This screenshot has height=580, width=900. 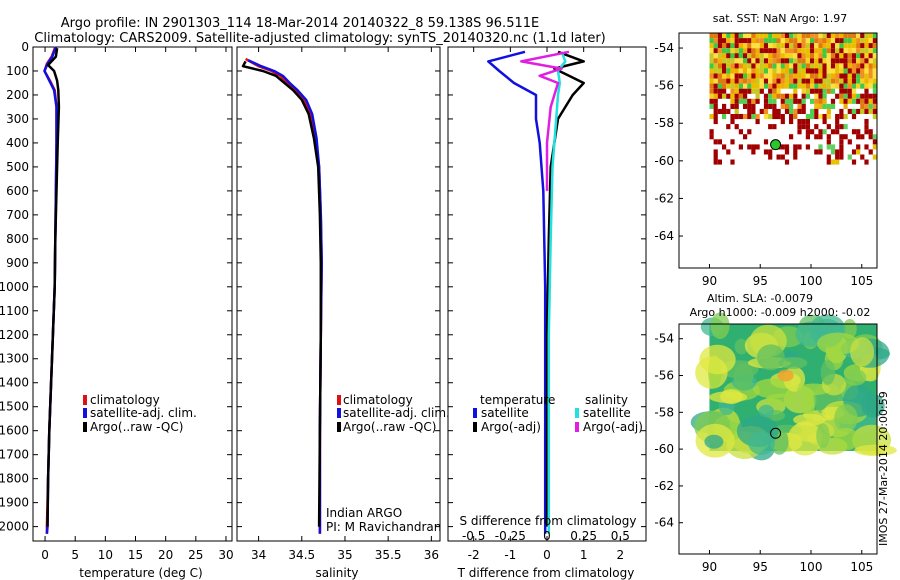 What do you see at coordinates (17, 143) in the screenshot?
I see `temperature-ytick-label: 400` at bounding box center [17, 143].